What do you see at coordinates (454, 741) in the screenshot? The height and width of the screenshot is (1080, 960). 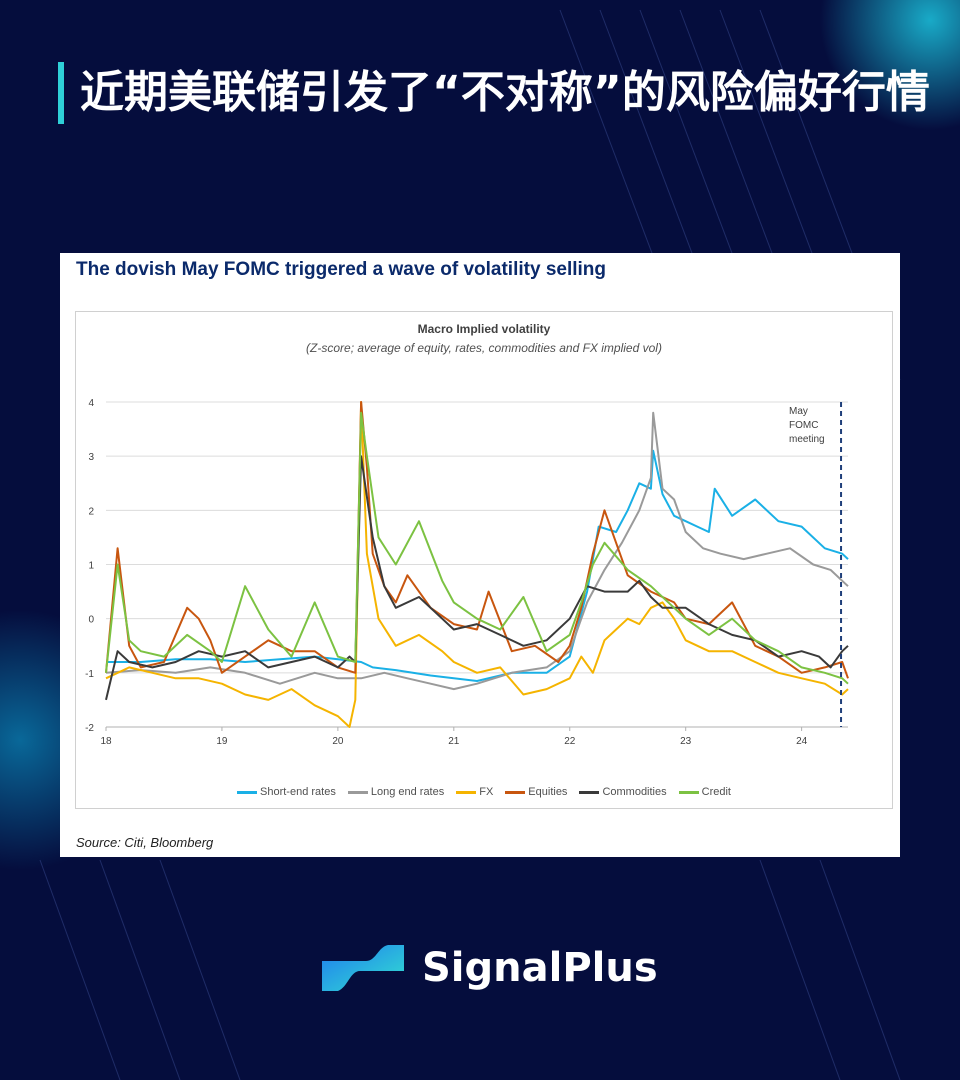 I see `x-tick-label: 21` at bounding box center [454, 741].